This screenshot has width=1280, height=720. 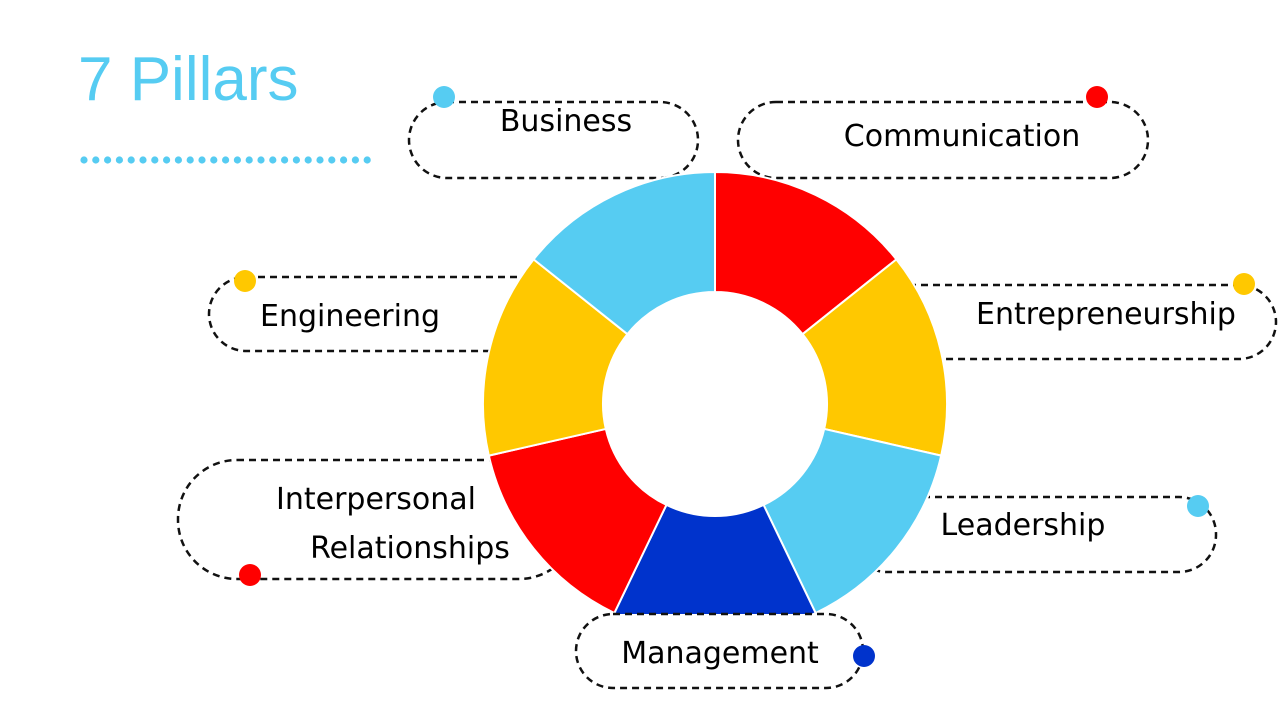 I want to click on dot-engineering, so click(x=245, y=281).